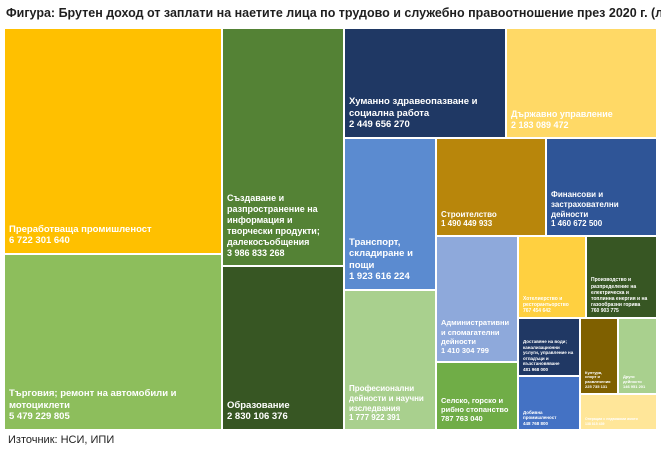  Describe the element at coordinates (379, 125) in the screenshot. I see `tile-value: 2 449 656 270` at that location.